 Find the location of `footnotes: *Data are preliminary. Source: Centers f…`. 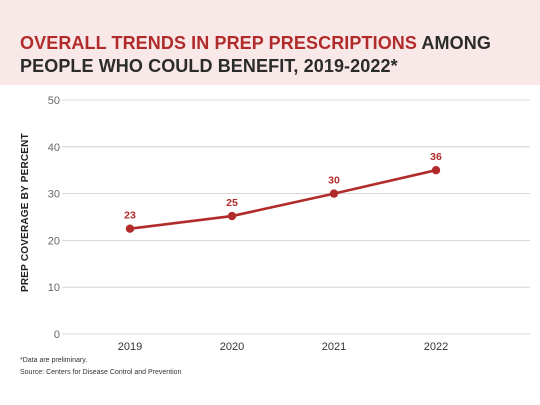

footnotes: *Data are preliminary. Source: Centers f… is located at coordinates (100, 367).